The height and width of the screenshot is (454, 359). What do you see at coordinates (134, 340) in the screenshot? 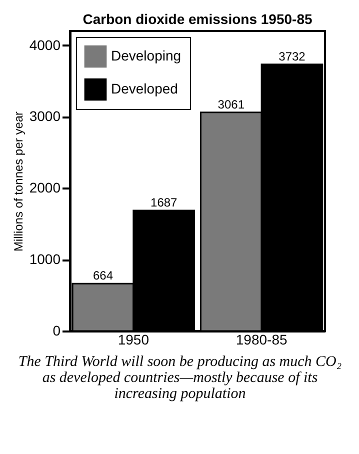
I see `x-tick-label: 1950` at bounding box center [134, 340].